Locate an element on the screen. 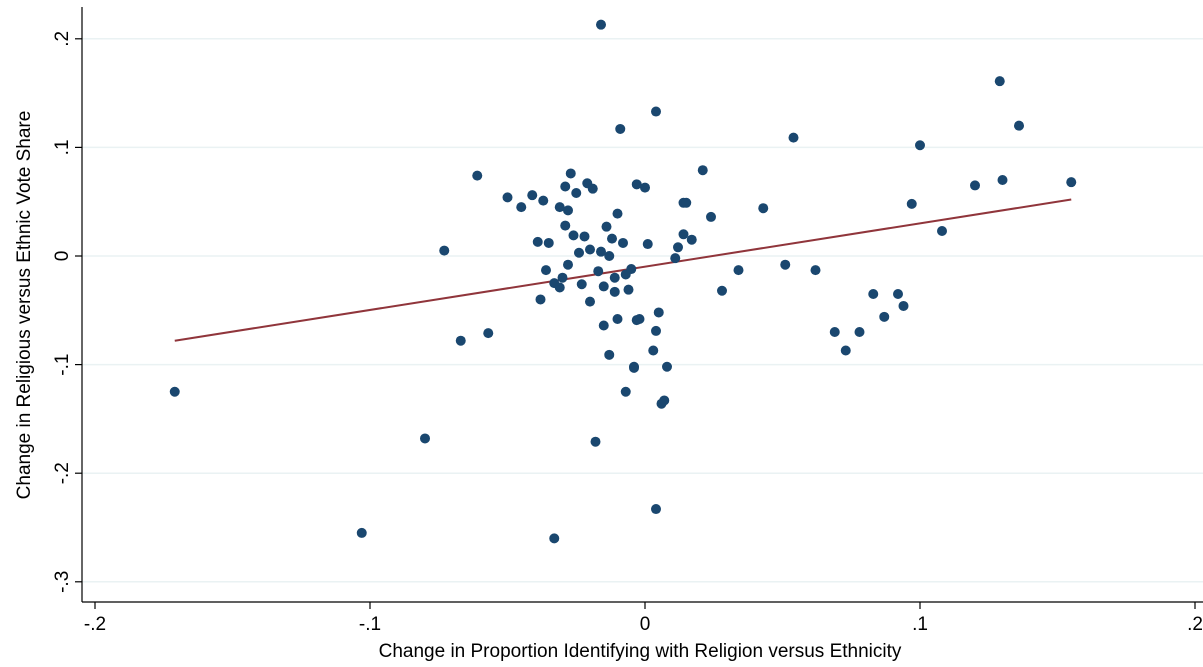 The width and height of the screenshot is (1203, 667). y-tick-label: -.3 is located at coordinates (62, 582).